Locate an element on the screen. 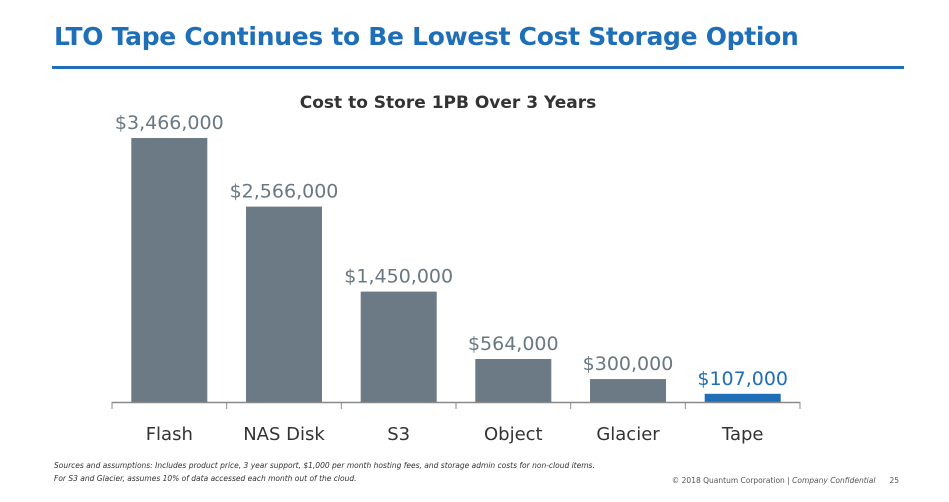 The width and height of the screenshot is (949, 502). data-label: $300,000 is located at coordinates (628, 364).